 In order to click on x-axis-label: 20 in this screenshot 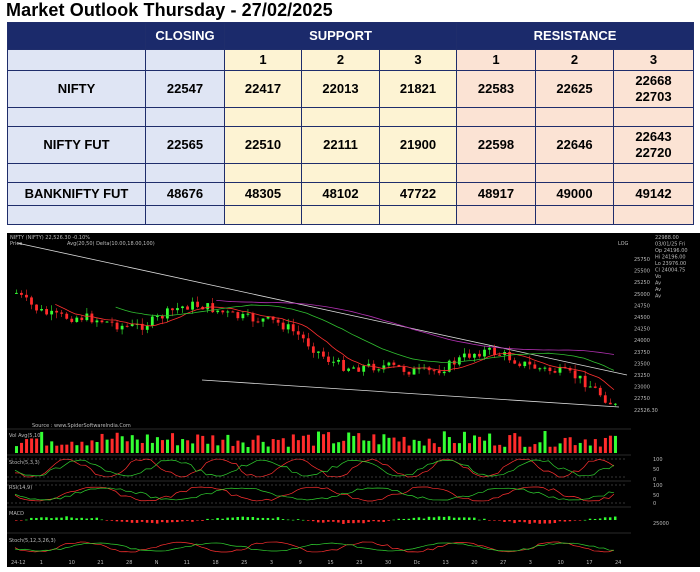, I will do `click(474, 563)`.